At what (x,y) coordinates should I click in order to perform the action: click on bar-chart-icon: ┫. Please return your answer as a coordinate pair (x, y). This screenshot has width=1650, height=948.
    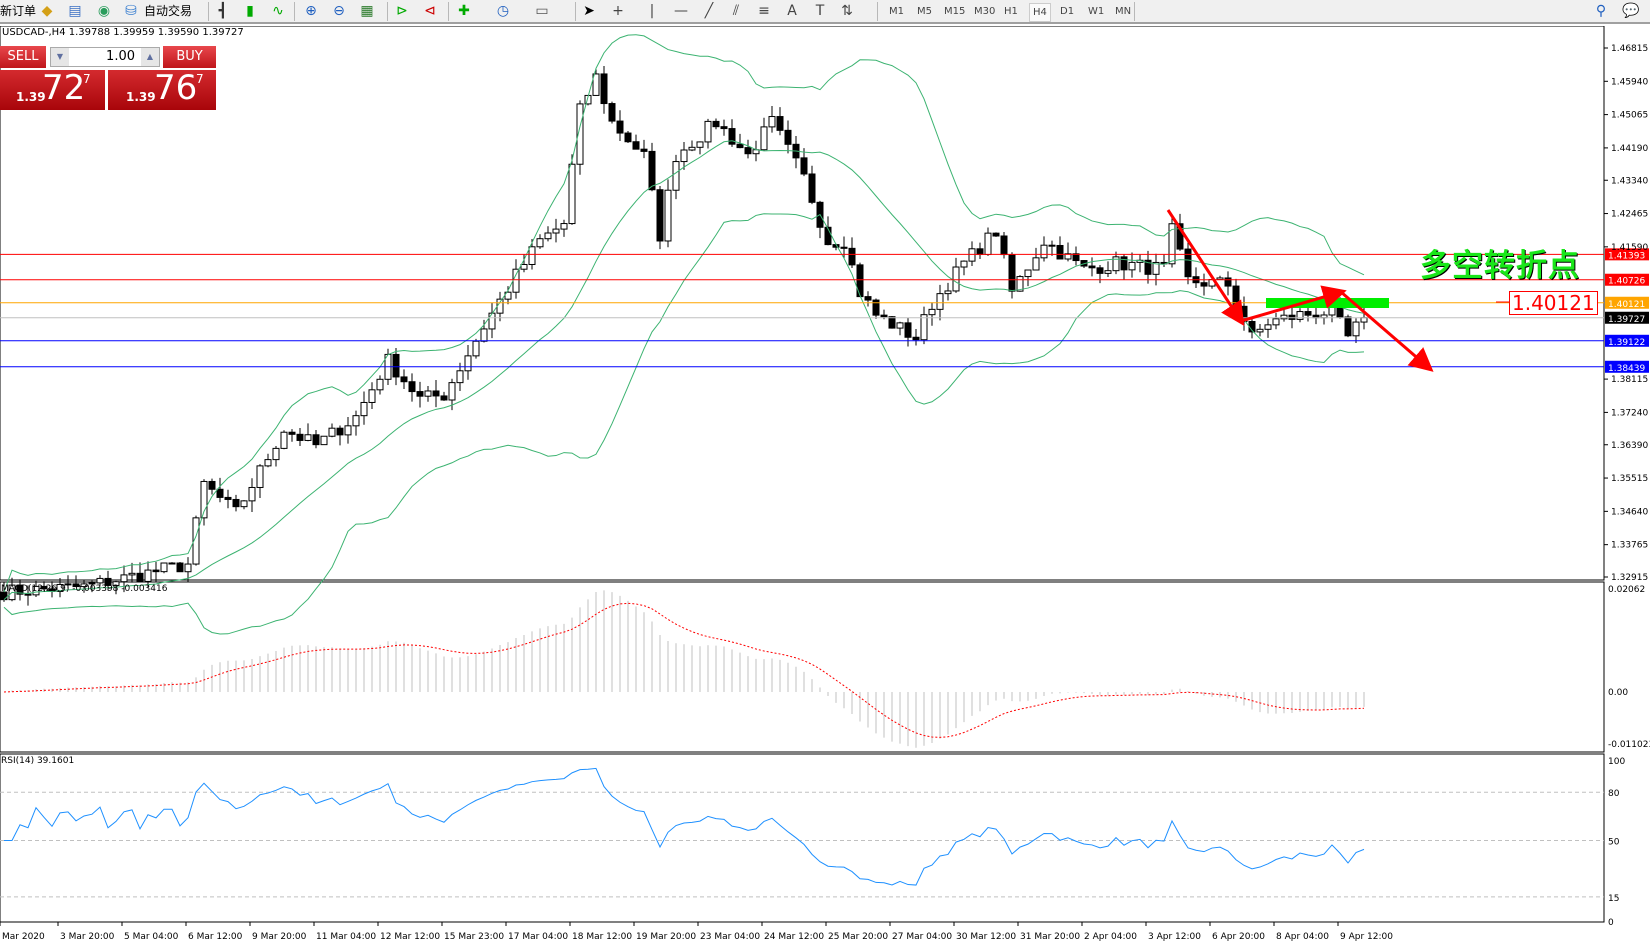
    Looking at the image, I should click on (223, 11).